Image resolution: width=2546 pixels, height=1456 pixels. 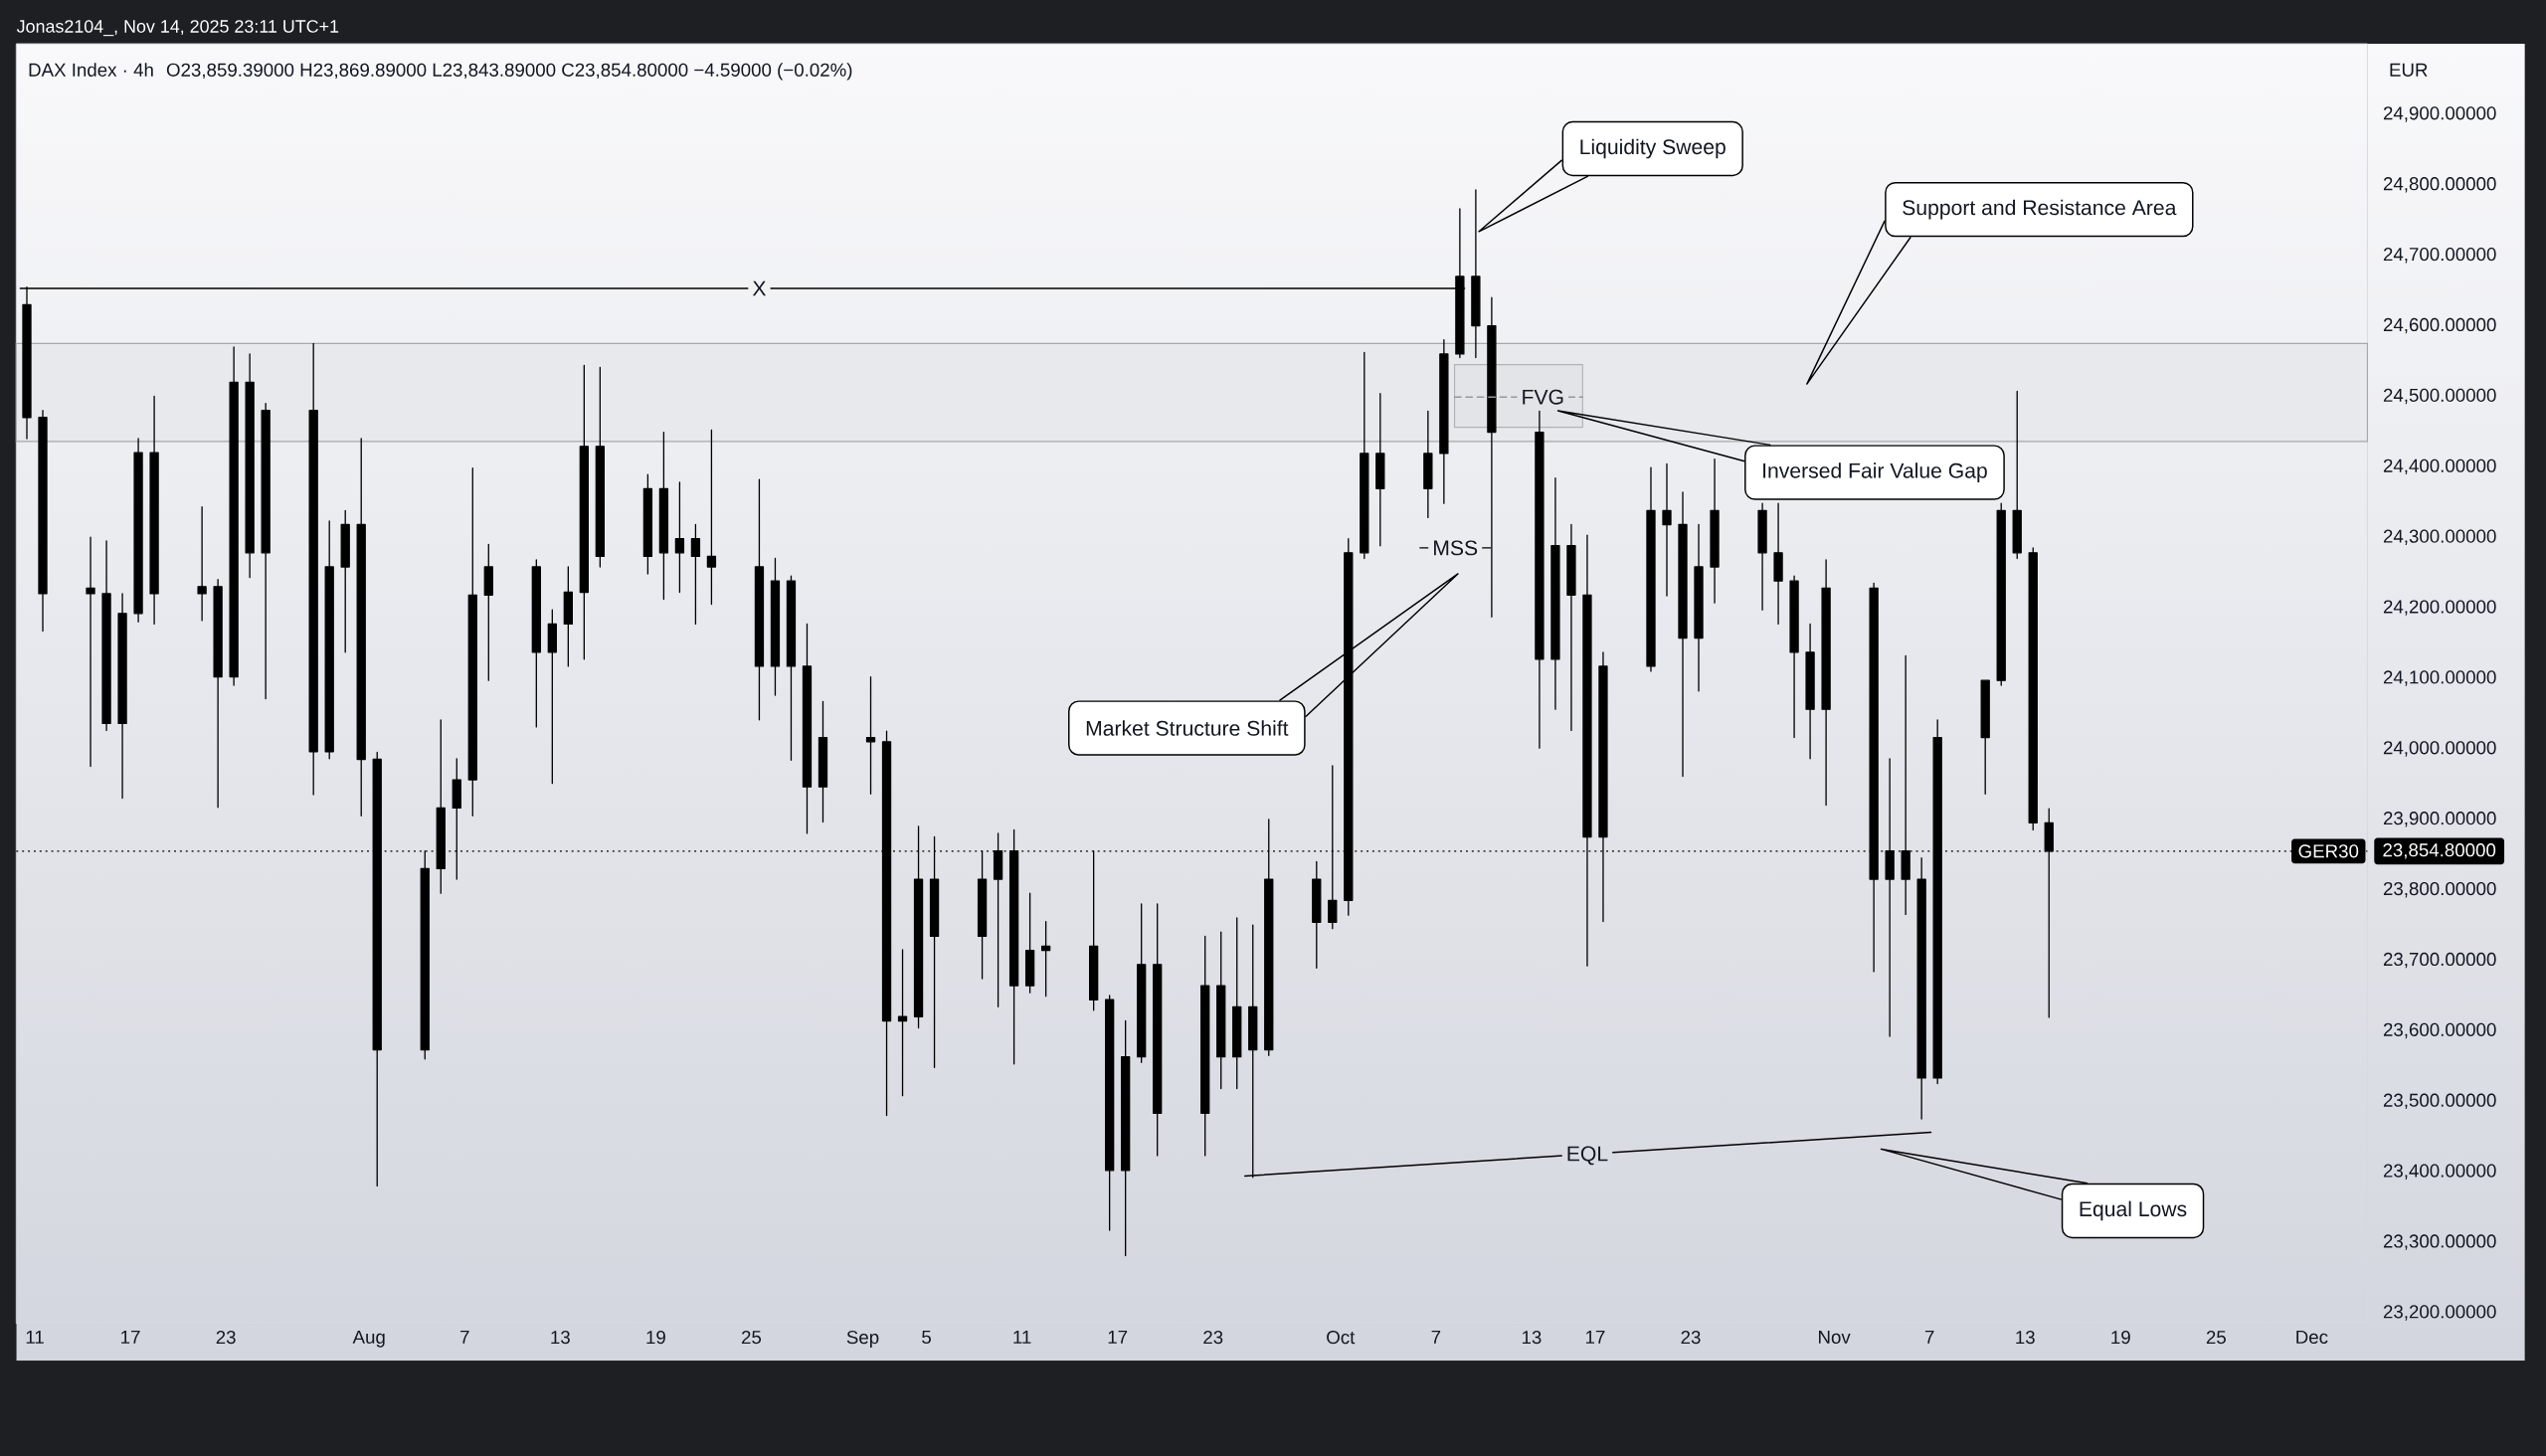 What do you see at coordinates (2439, 1030) in the screenshot?
I see `y-tick-label: 23,600.00000` at bounding box center [2439, 1030].